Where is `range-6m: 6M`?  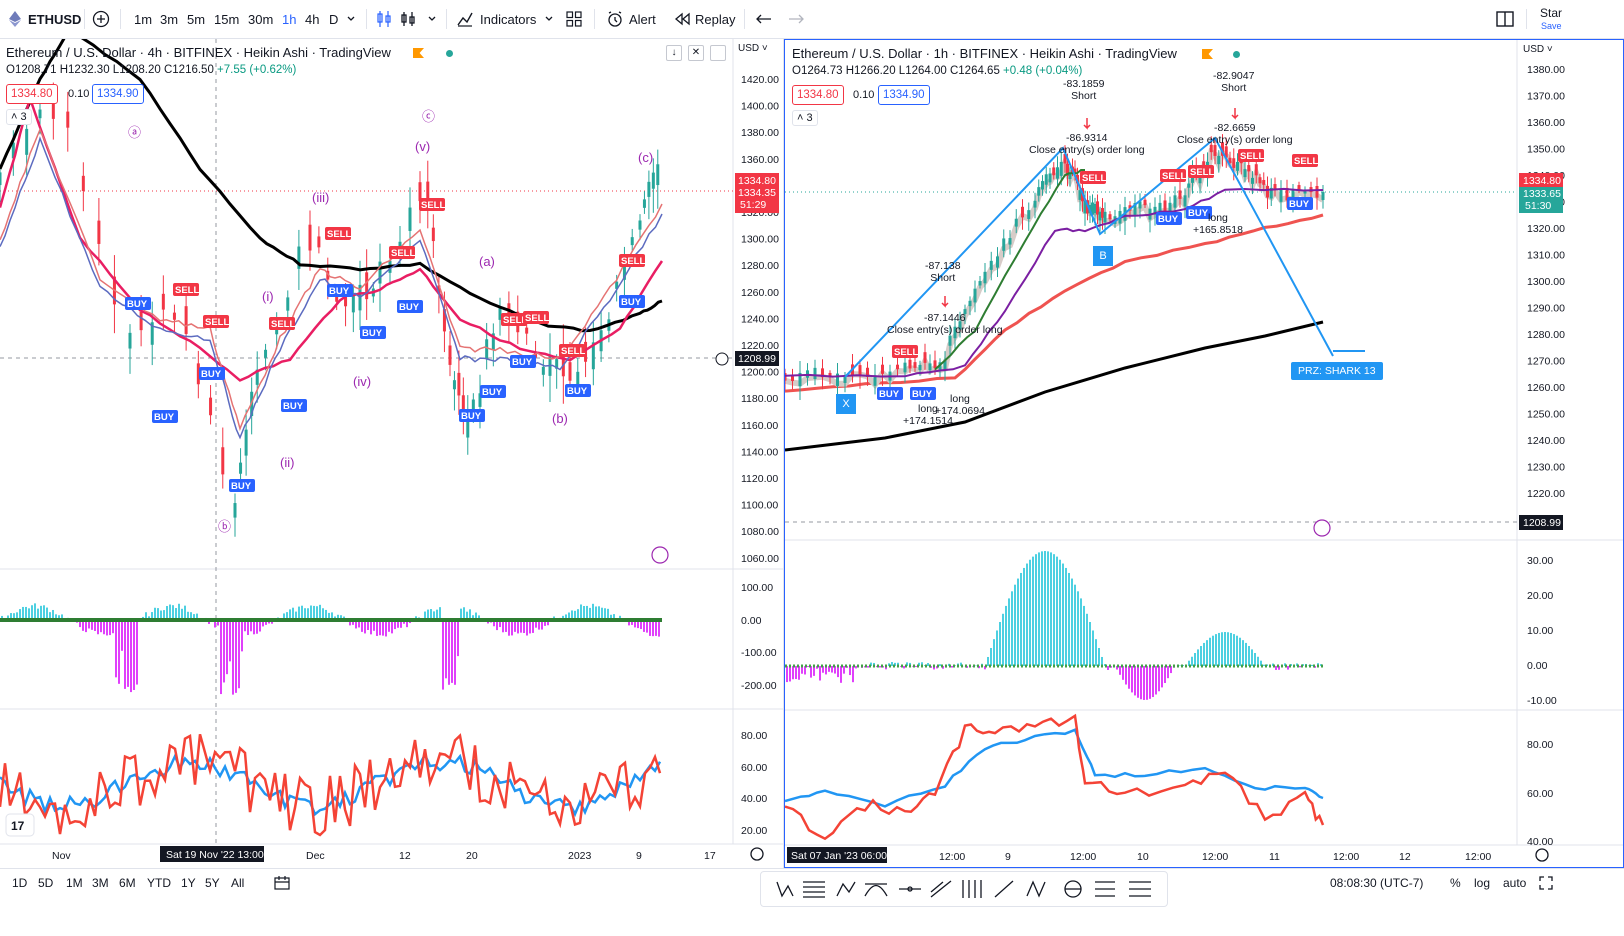
range-6m: 6M is located at coordinates (127, 883).